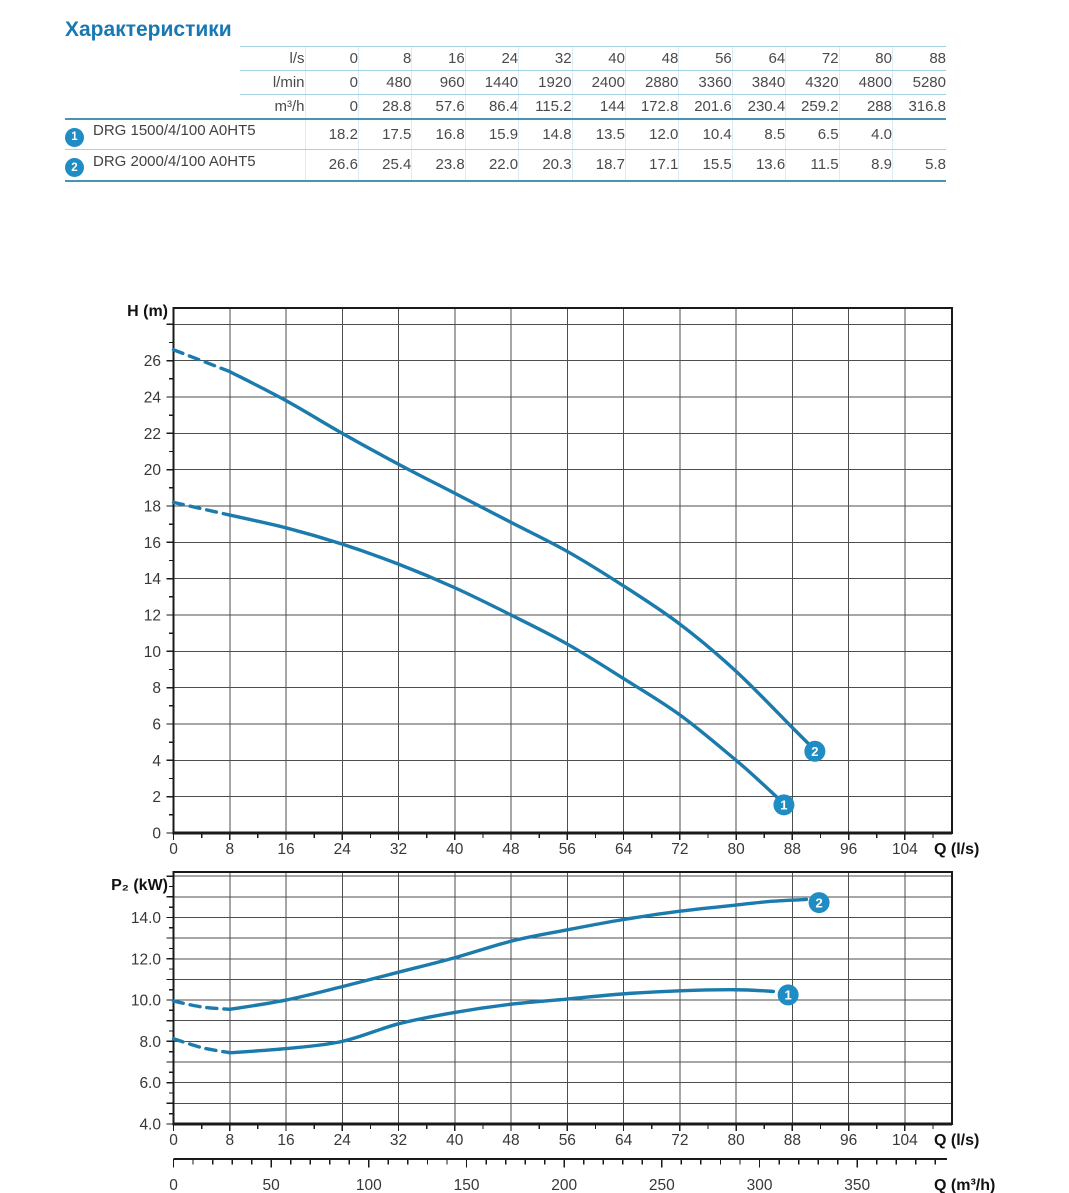 Image resolution: width=1069 pixels, height=1193 pixels. Describe the element at coordinates (148, 29) in the screenshot. I see `page-title: Характеристики` at that location.